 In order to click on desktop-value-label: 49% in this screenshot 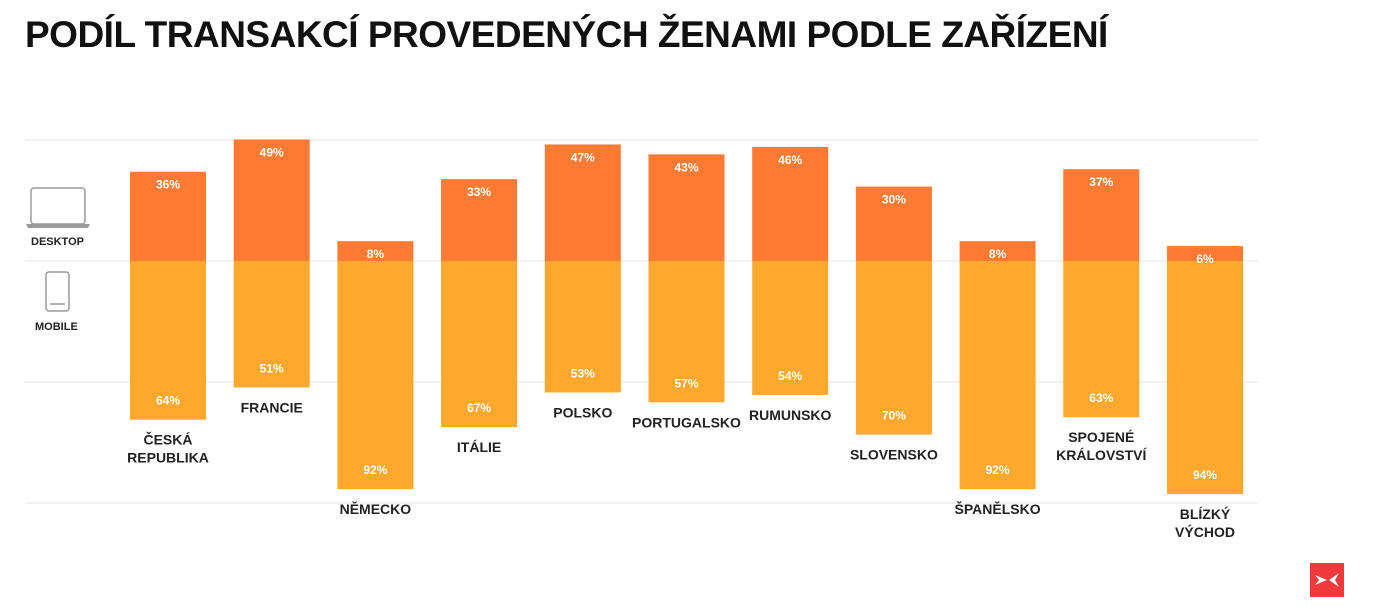, I will do `click(272, 152)`.